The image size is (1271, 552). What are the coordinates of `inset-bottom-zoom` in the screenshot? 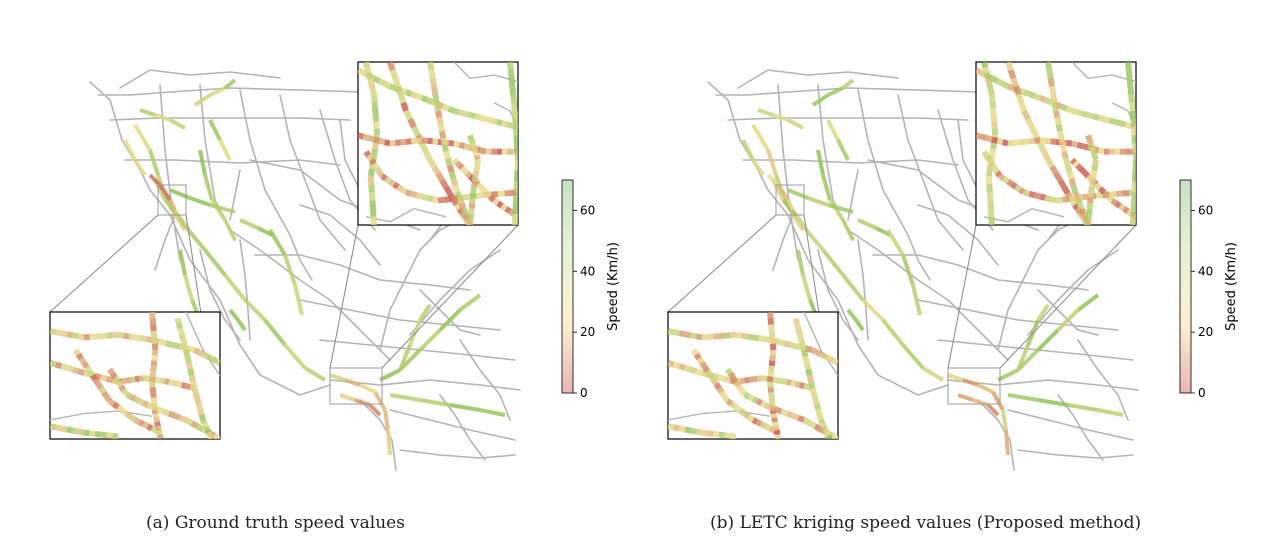 It's located at (753, 375).